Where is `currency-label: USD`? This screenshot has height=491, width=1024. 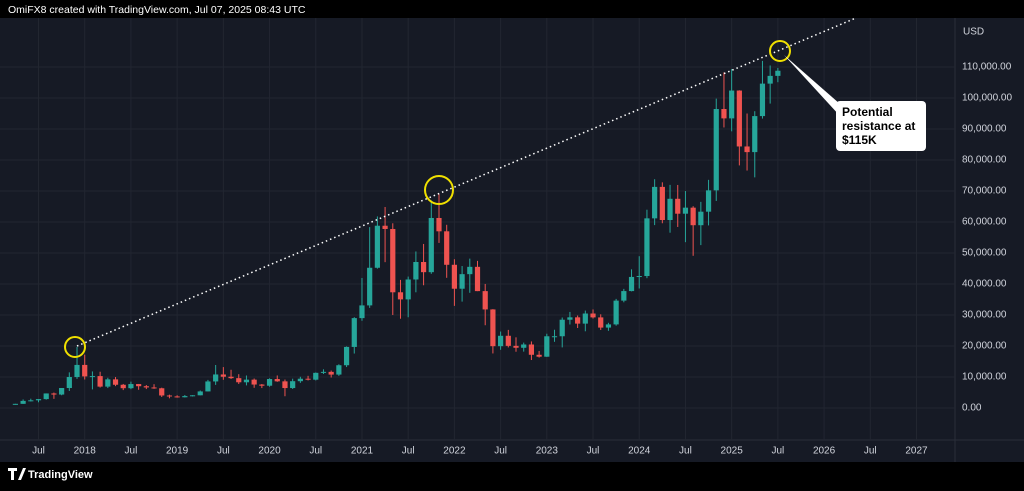 currency-label: USD is located at coordinates (973, 32).